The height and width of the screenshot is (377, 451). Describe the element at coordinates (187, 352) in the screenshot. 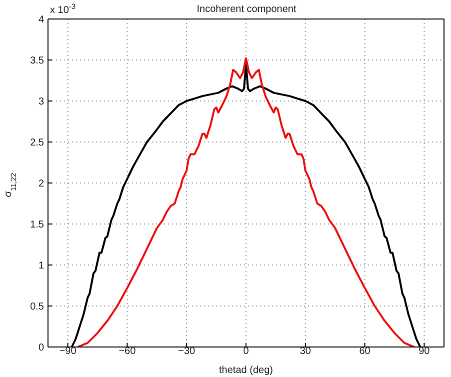

I see `x-tick-label: −30` at that location.